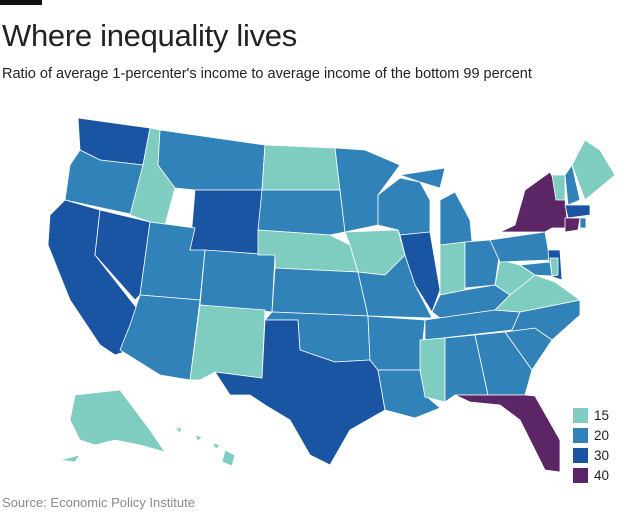 The image size is (620, 517). Describe the element at coordinates (452, 268) in the screenshot. I see `state-in` at that location.